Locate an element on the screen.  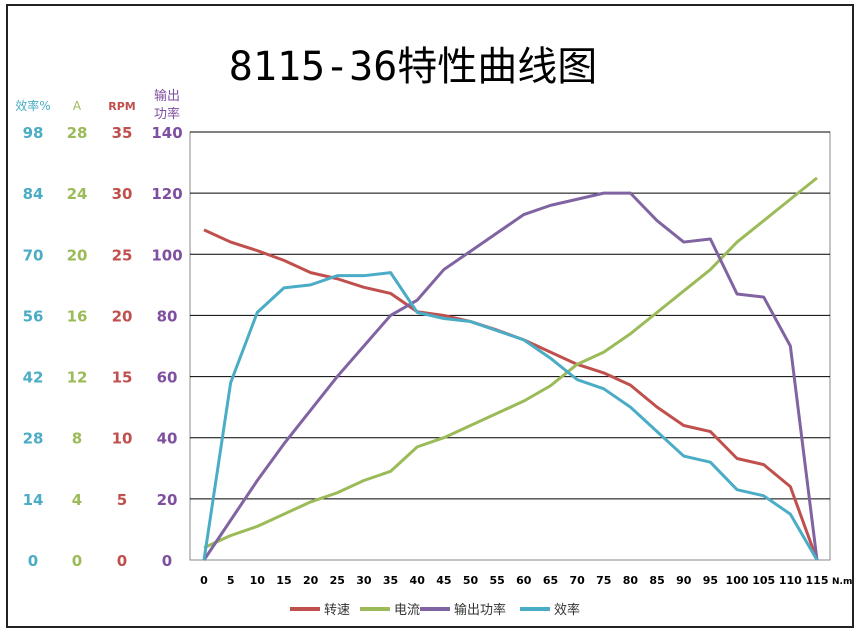
y-tick-eff: 14 is located at coordinates (33, 500).